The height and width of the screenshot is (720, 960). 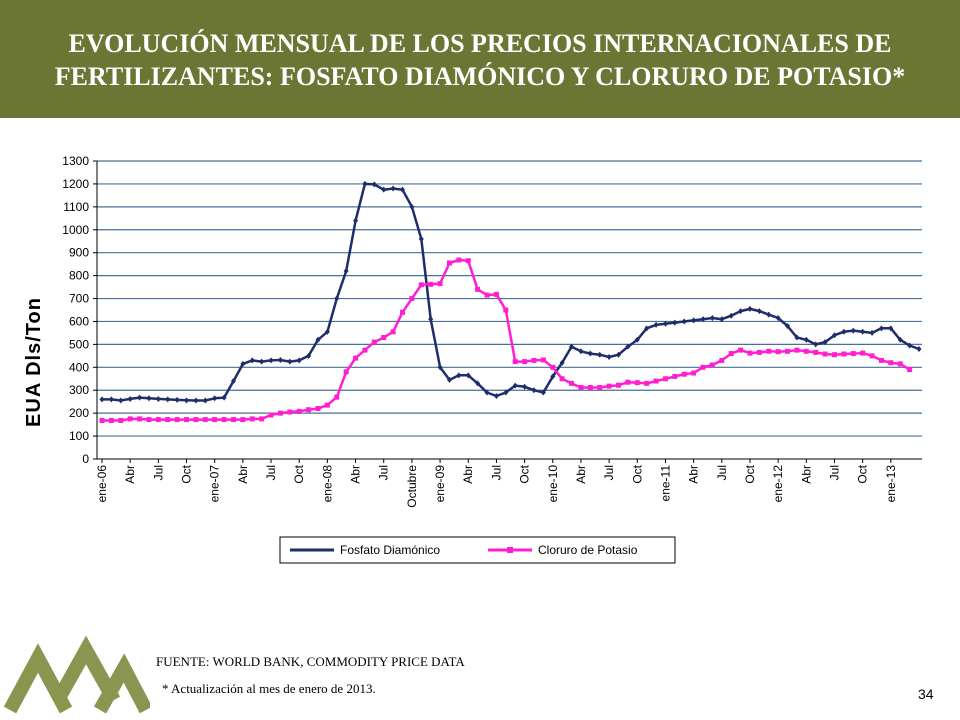 I want to click on y-tick-label: 1100, so click(x=76, y=207).